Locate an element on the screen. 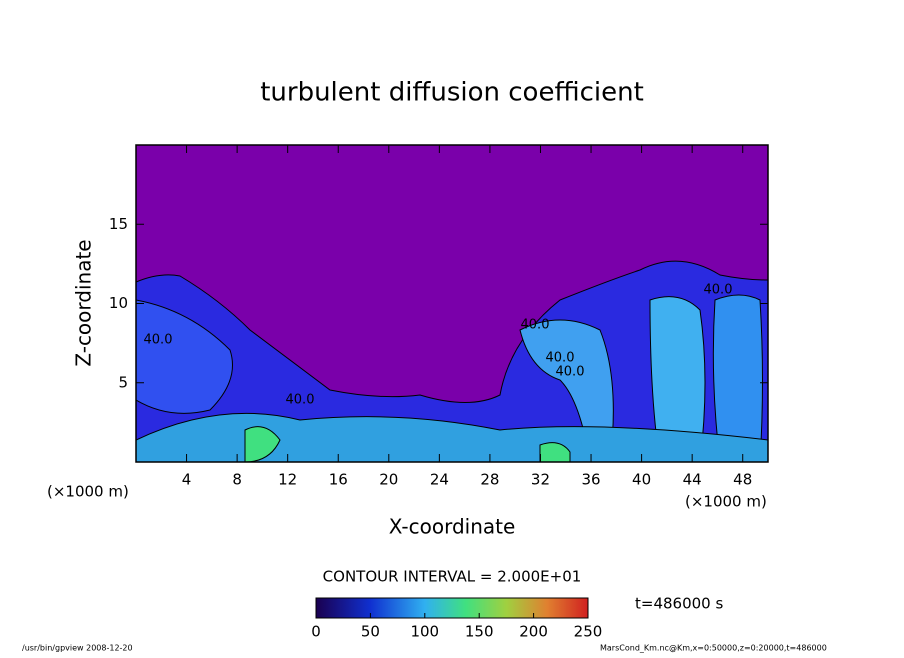 The height and width of the screenshot is (658, 904). y-tick-label: 15 is located at coordinates (118, 224).